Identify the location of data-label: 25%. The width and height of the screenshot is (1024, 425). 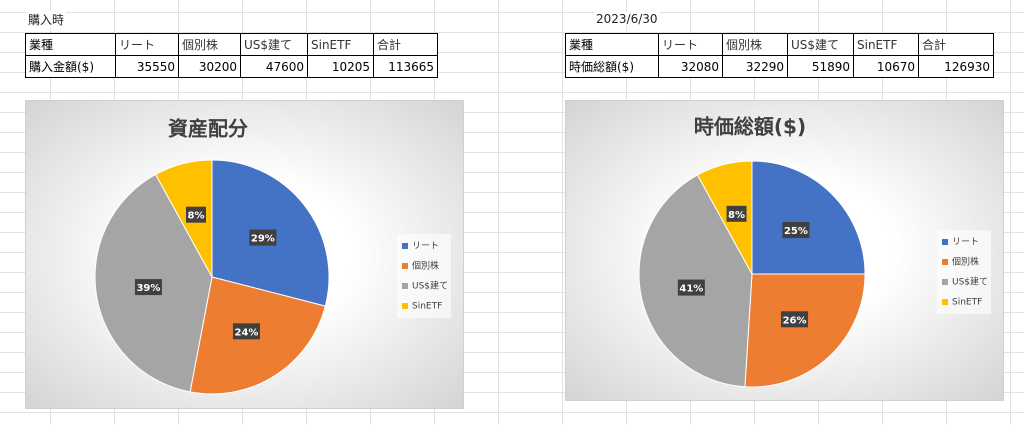
(796, 231).